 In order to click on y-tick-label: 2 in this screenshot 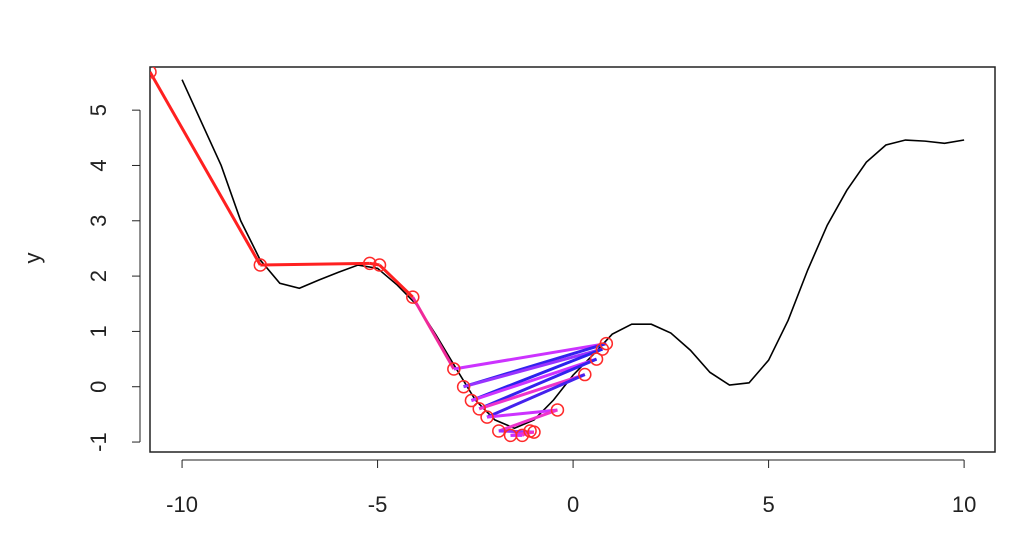, I will do `click(98, 276)`.